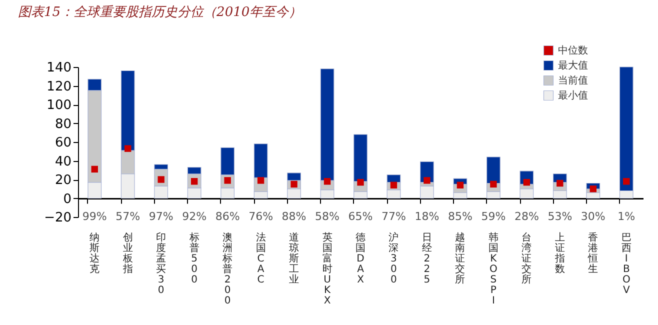  I want to click on annotation: 18%, so click(427, 216).